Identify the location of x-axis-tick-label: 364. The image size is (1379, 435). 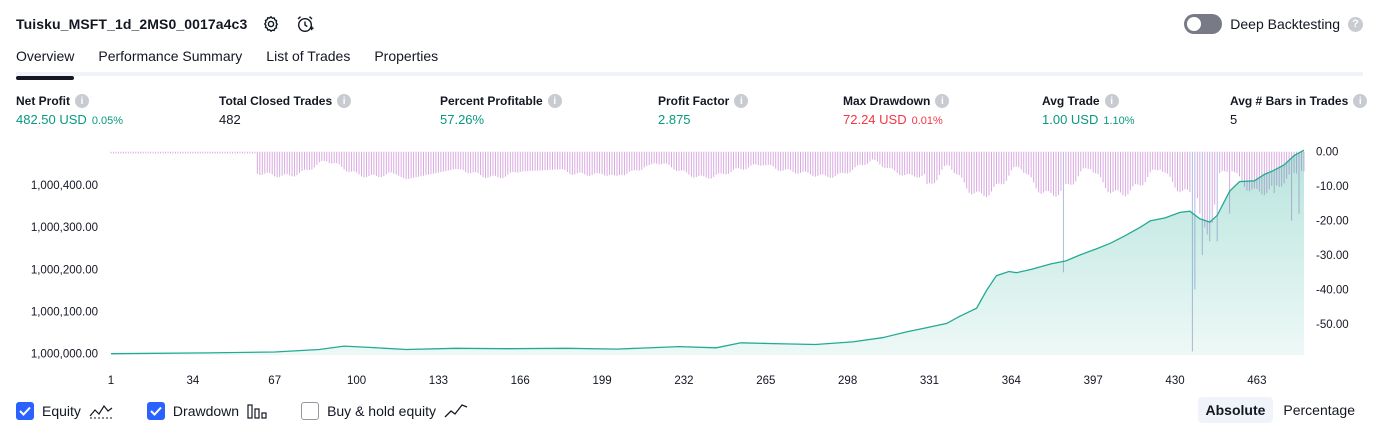
(1012, 381).